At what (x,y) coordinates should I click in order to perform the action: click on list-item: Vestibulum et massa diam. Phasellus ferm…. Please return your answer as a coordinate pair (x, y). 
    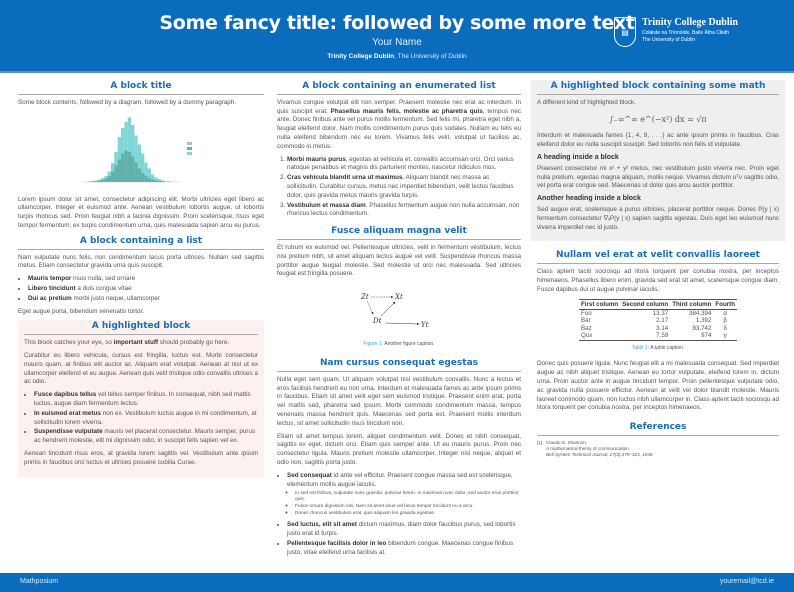
    Looking at the image, I should click on (404, 211).